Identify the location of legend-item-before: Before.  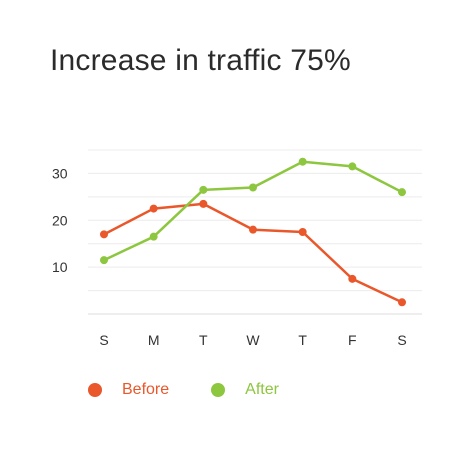
(128, 390).